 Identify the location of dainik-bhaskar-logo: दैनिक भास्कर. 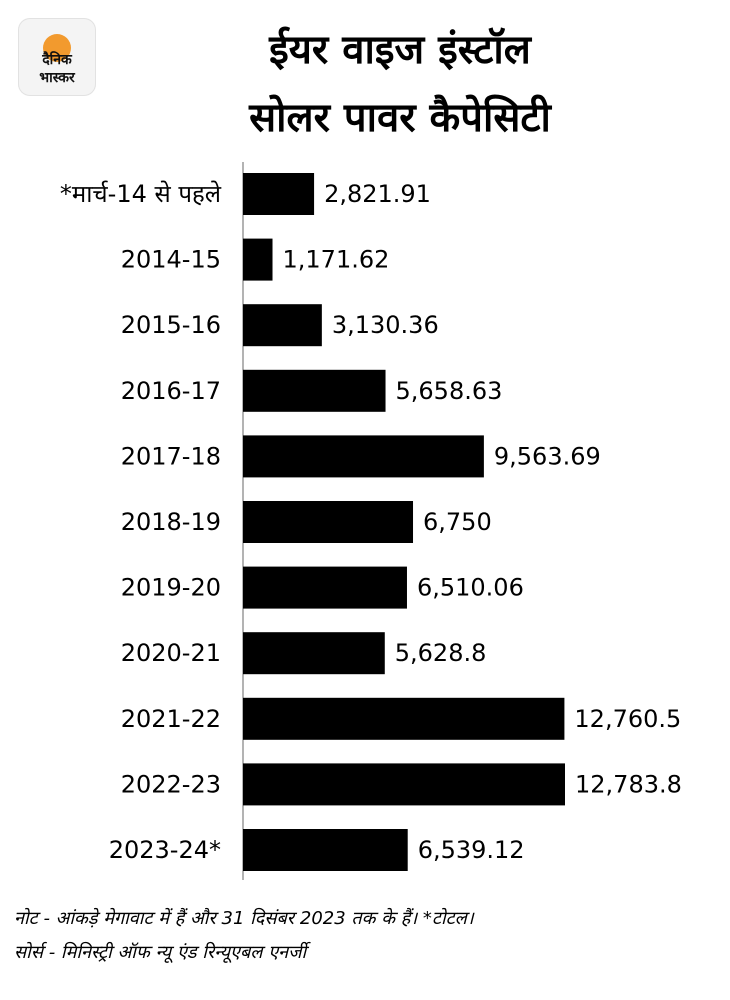
(57, 57).